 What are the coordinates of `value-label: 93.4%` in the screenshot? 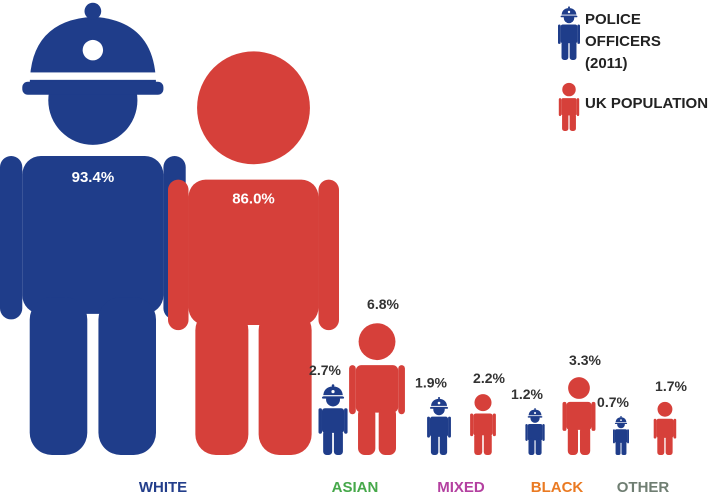 It's located at (93, 177).